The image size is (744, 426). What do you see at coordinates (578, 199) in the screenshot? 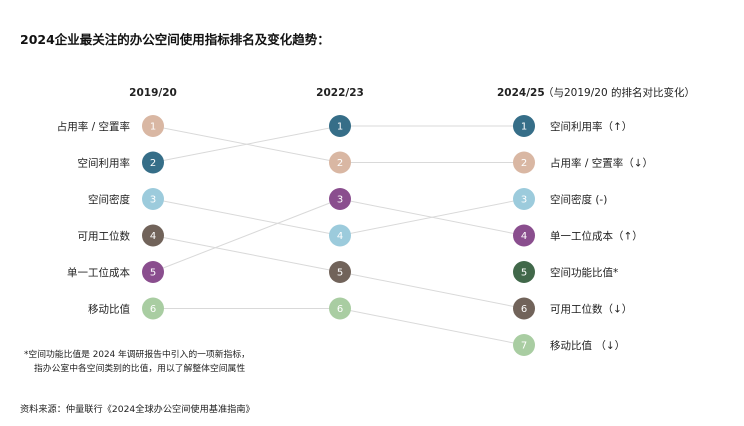
I see `last-column-label: 空间密度 (-)` at bounding box center [578, 199].